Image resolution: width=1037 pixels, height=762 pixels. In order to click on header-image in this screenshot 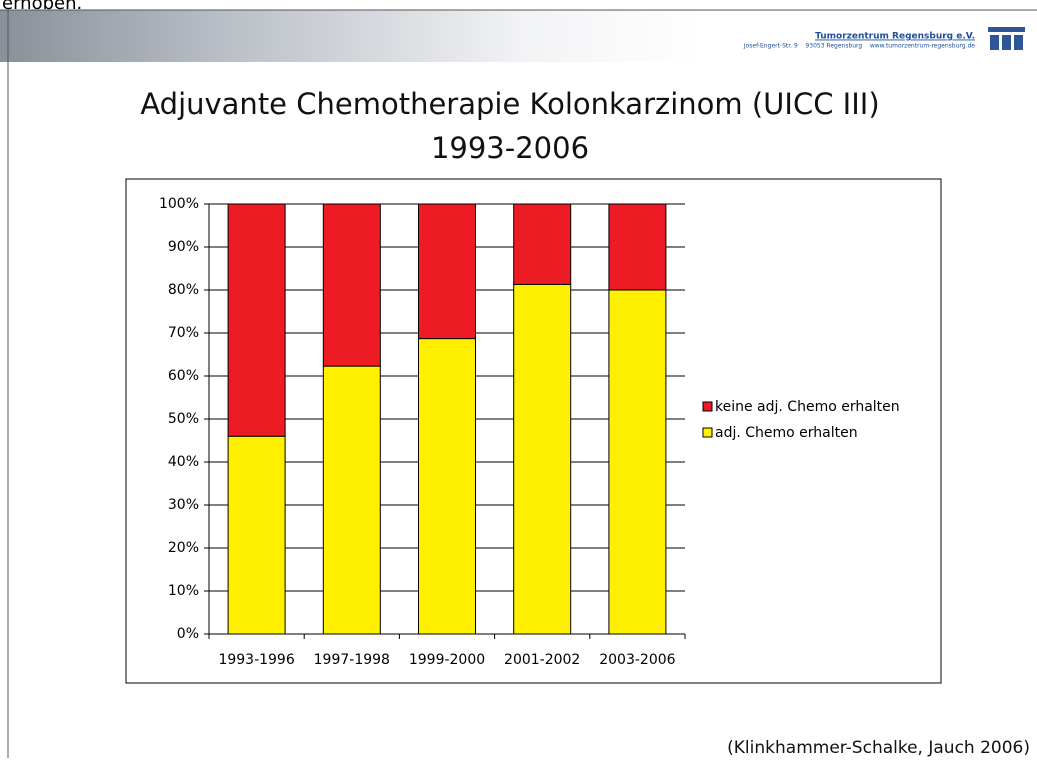, I will do `click(350, 36)`.